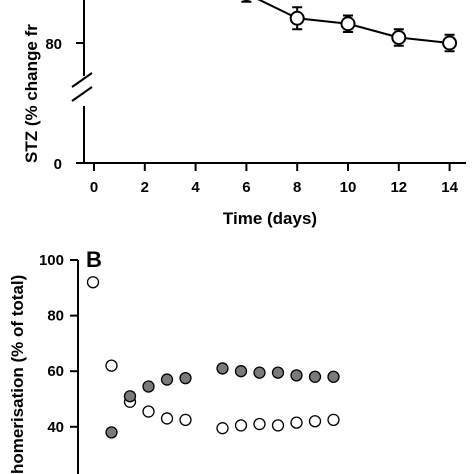  I want to click on panel-a-xtick-label: 8, so click(297, 187).